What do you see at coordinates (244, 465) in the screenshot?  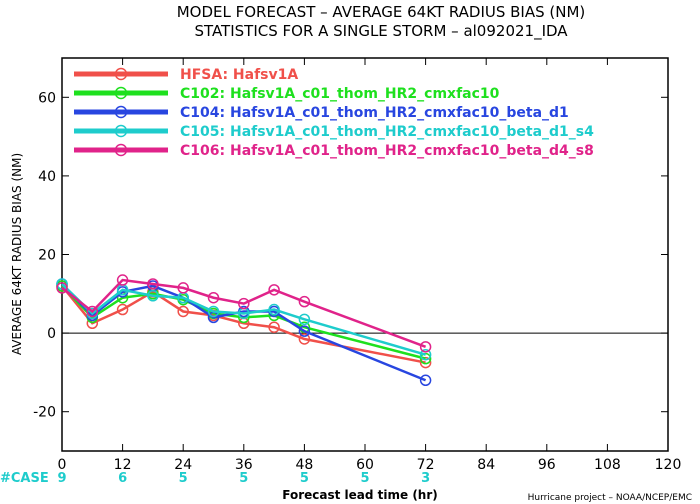 I see `x-tick-label: 36` at bounding box center [244, 465].